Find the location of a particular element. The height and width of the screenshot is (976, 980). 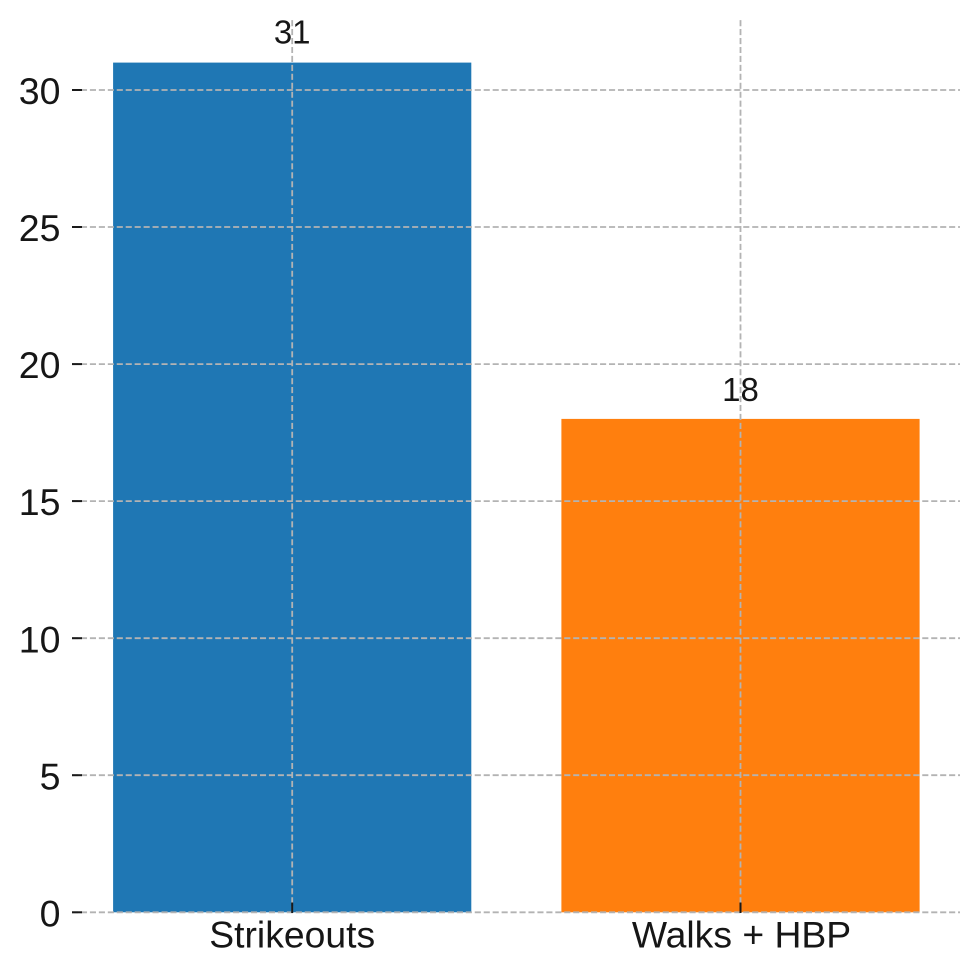

svg-text: Walks + HBP is located at coordinates (741, 935).